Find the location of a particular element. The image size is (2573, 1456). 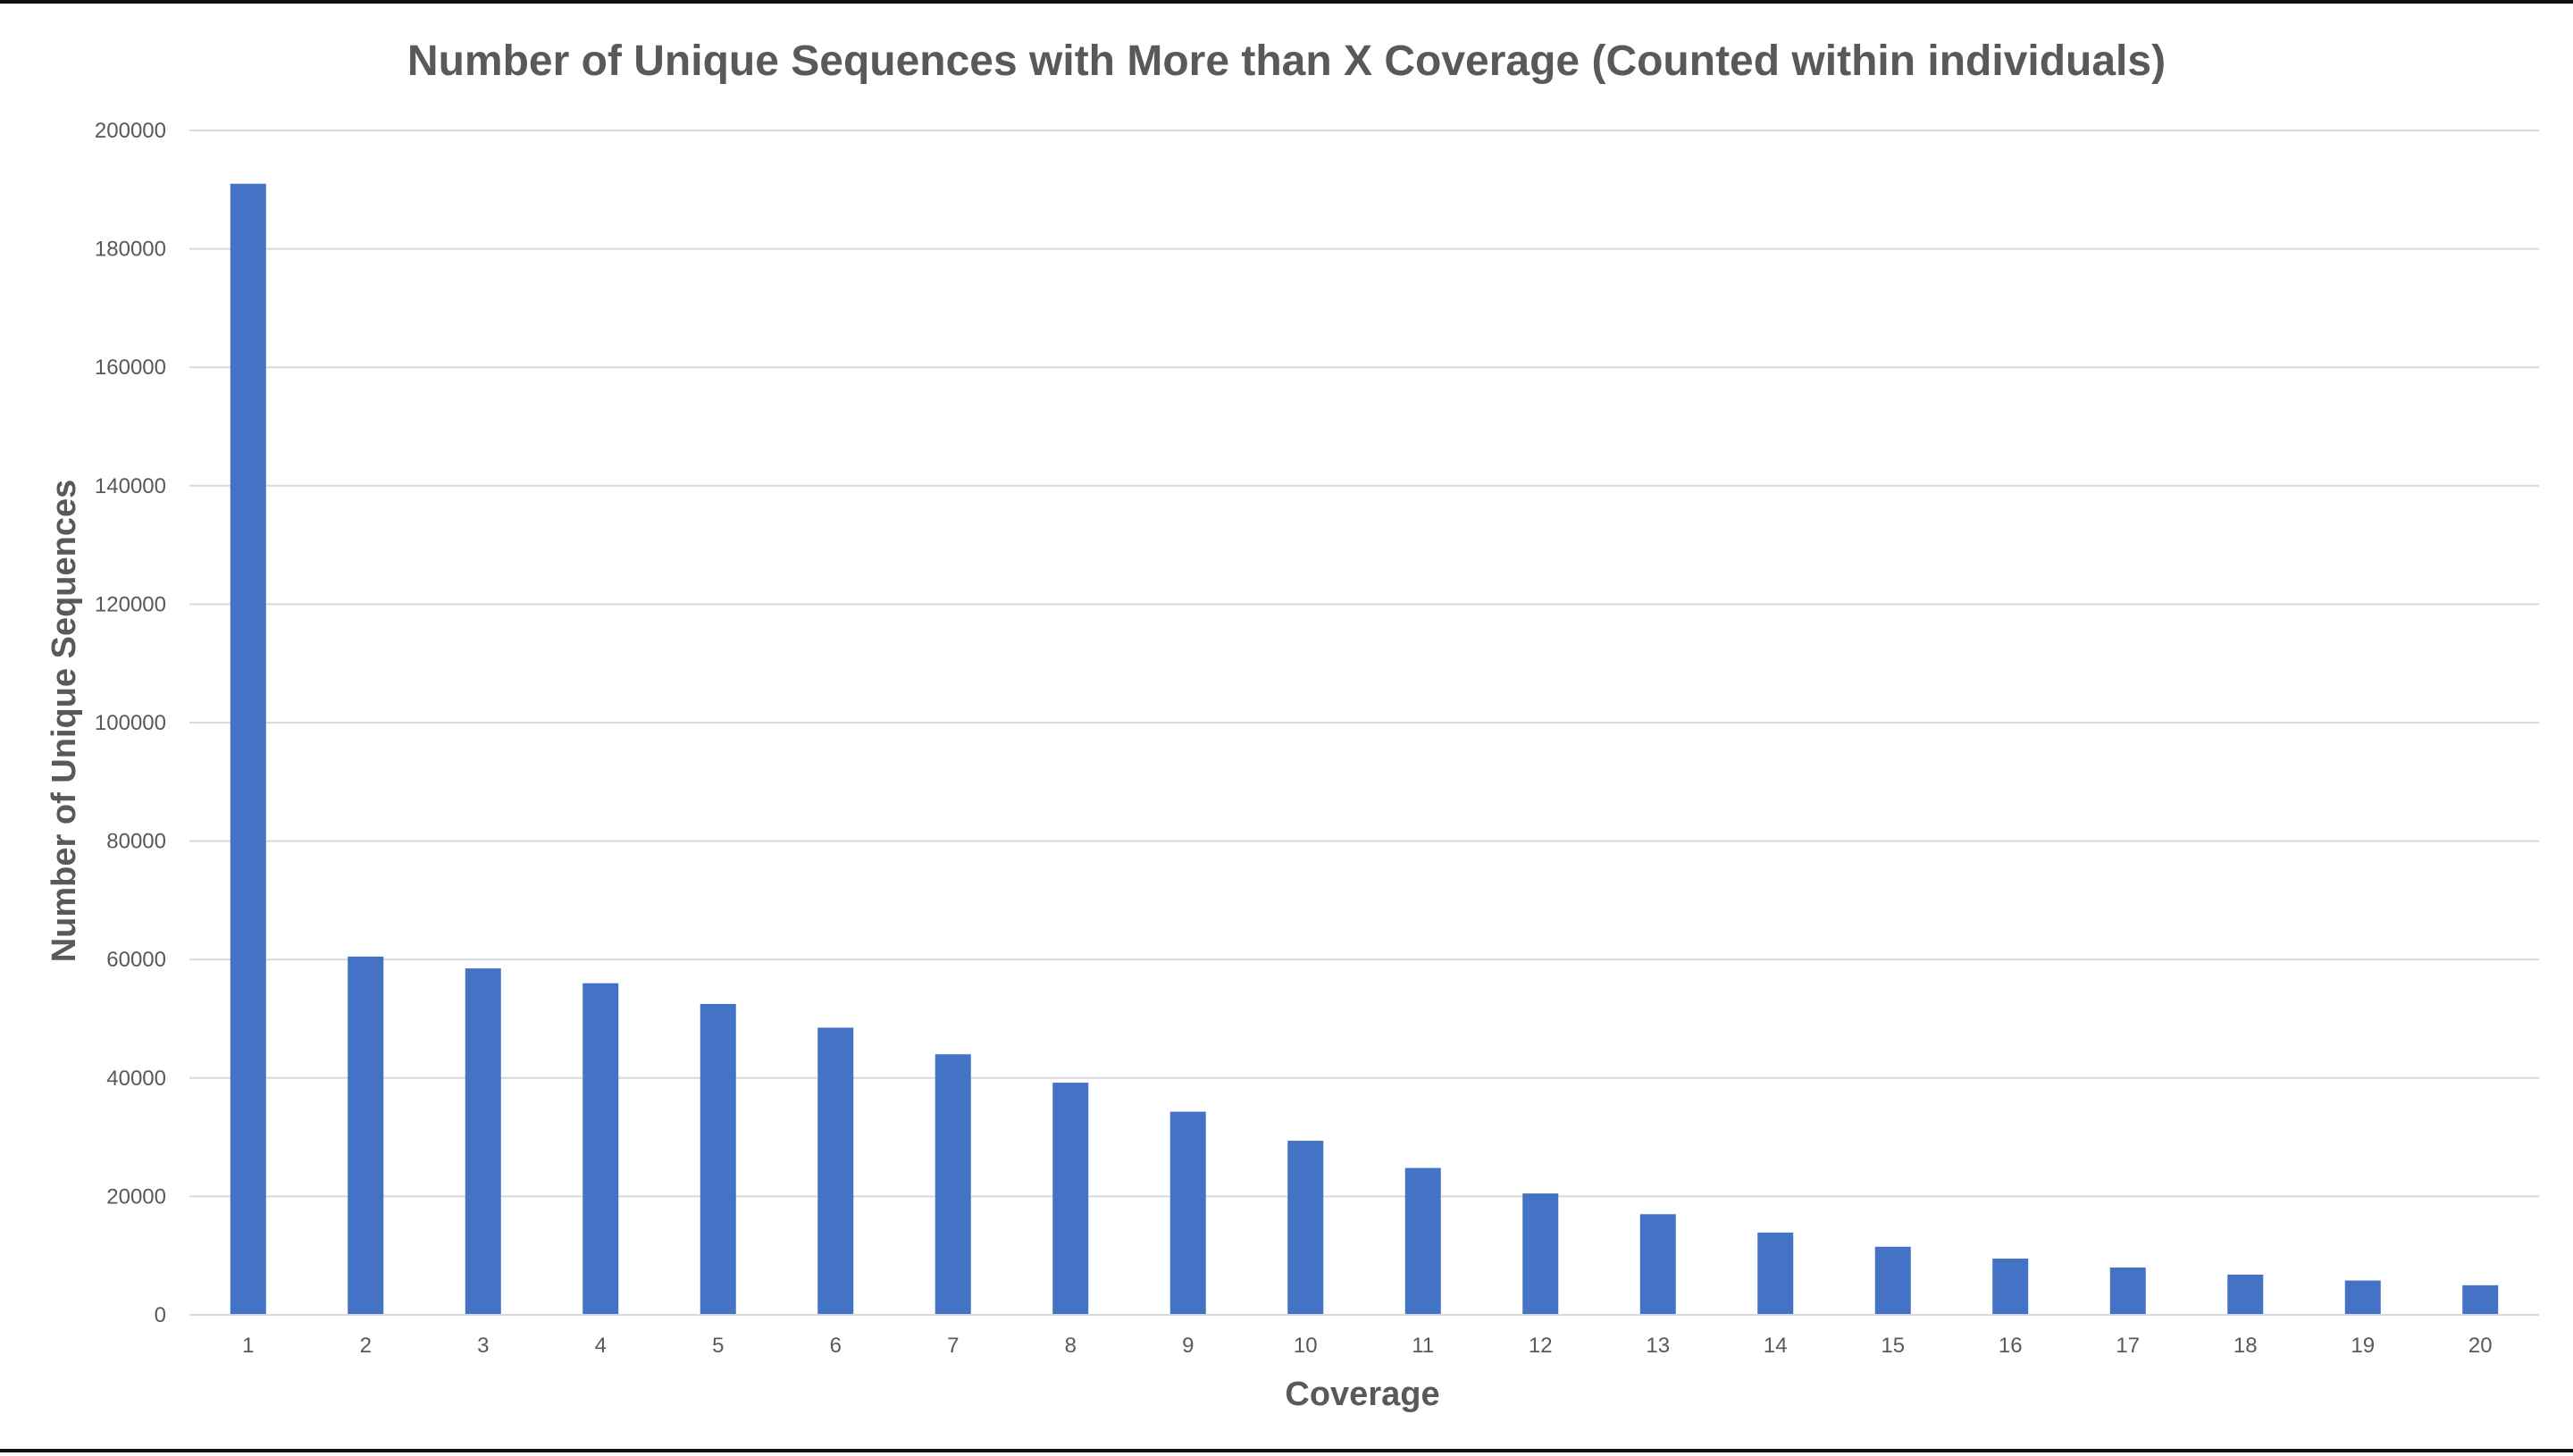

x-tick-label: 18 is located at coordinates (2246, 1346).